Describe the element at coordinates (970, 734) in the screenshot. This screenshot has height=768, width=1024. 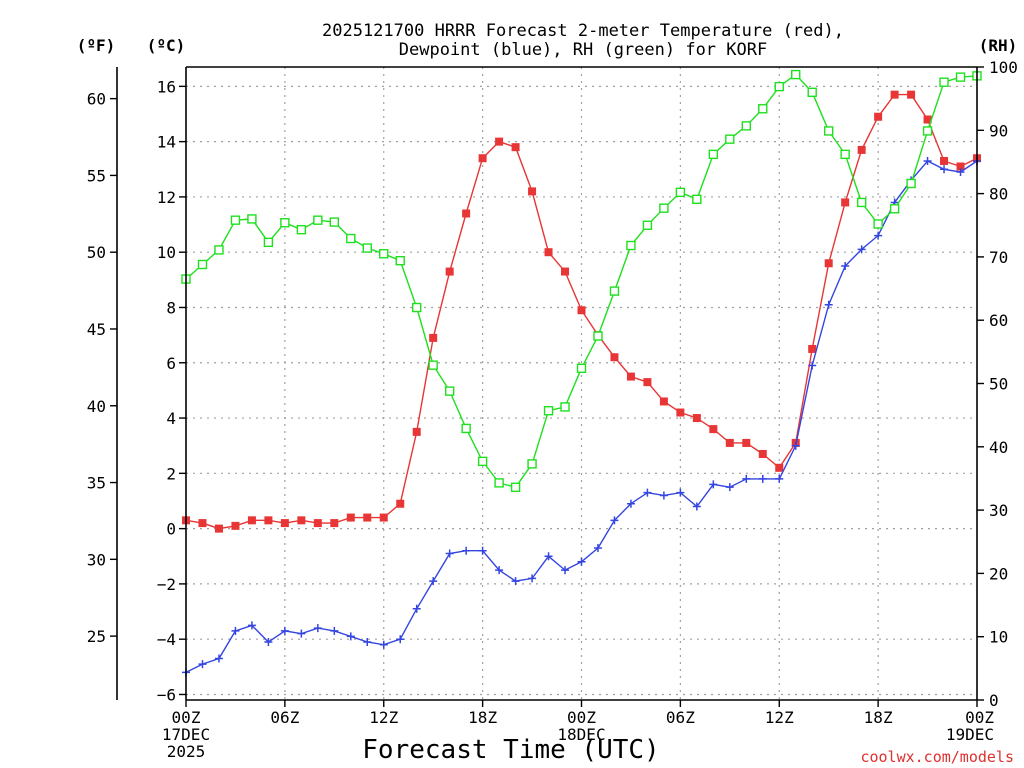
I see `x-tick-label: 19DEC` at that location.